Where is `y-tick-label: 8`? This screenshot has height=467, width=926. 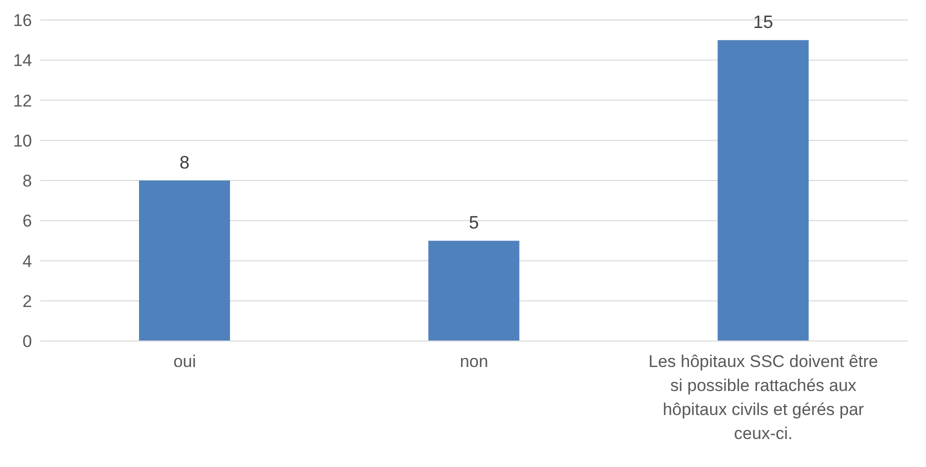
y-tick-label: 8 is located at coordinates (27, 181).